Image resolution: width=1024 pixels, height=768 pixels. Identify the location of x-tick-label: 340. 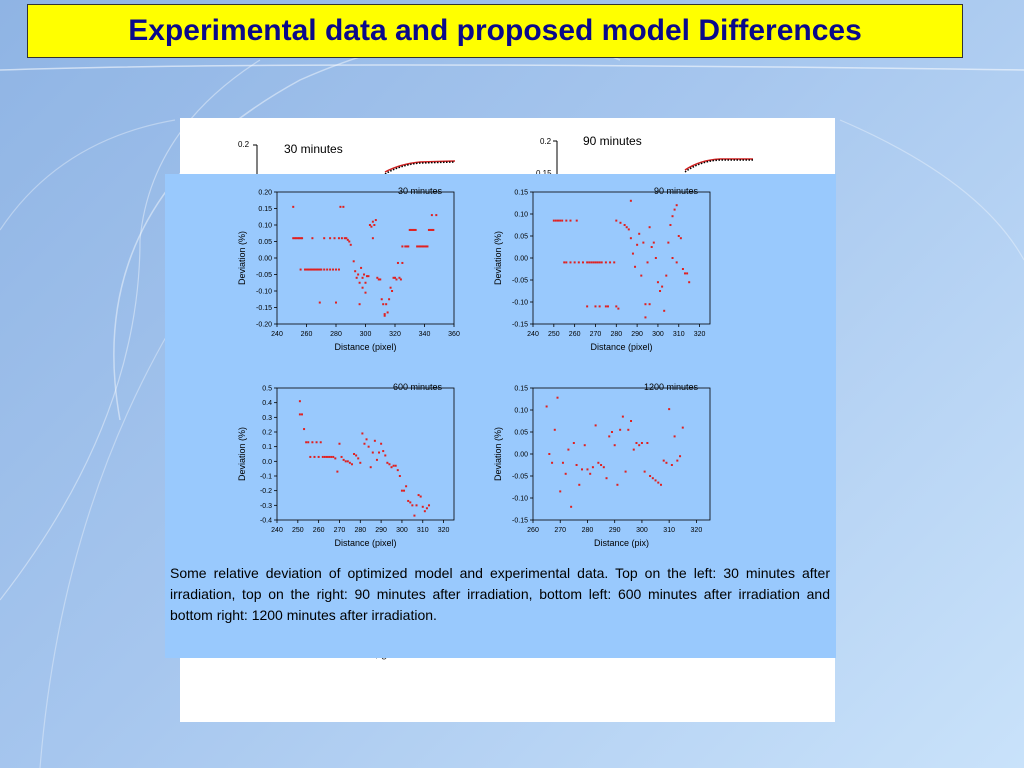
(425, 334).